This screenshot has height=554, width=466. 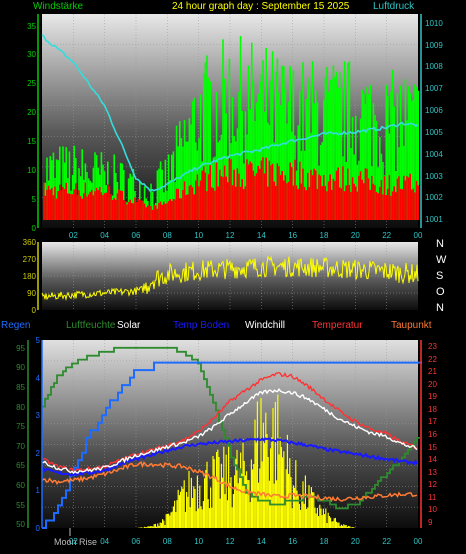 I want to click on lower-x-tick-label: 00, so click(x=418, y=541).